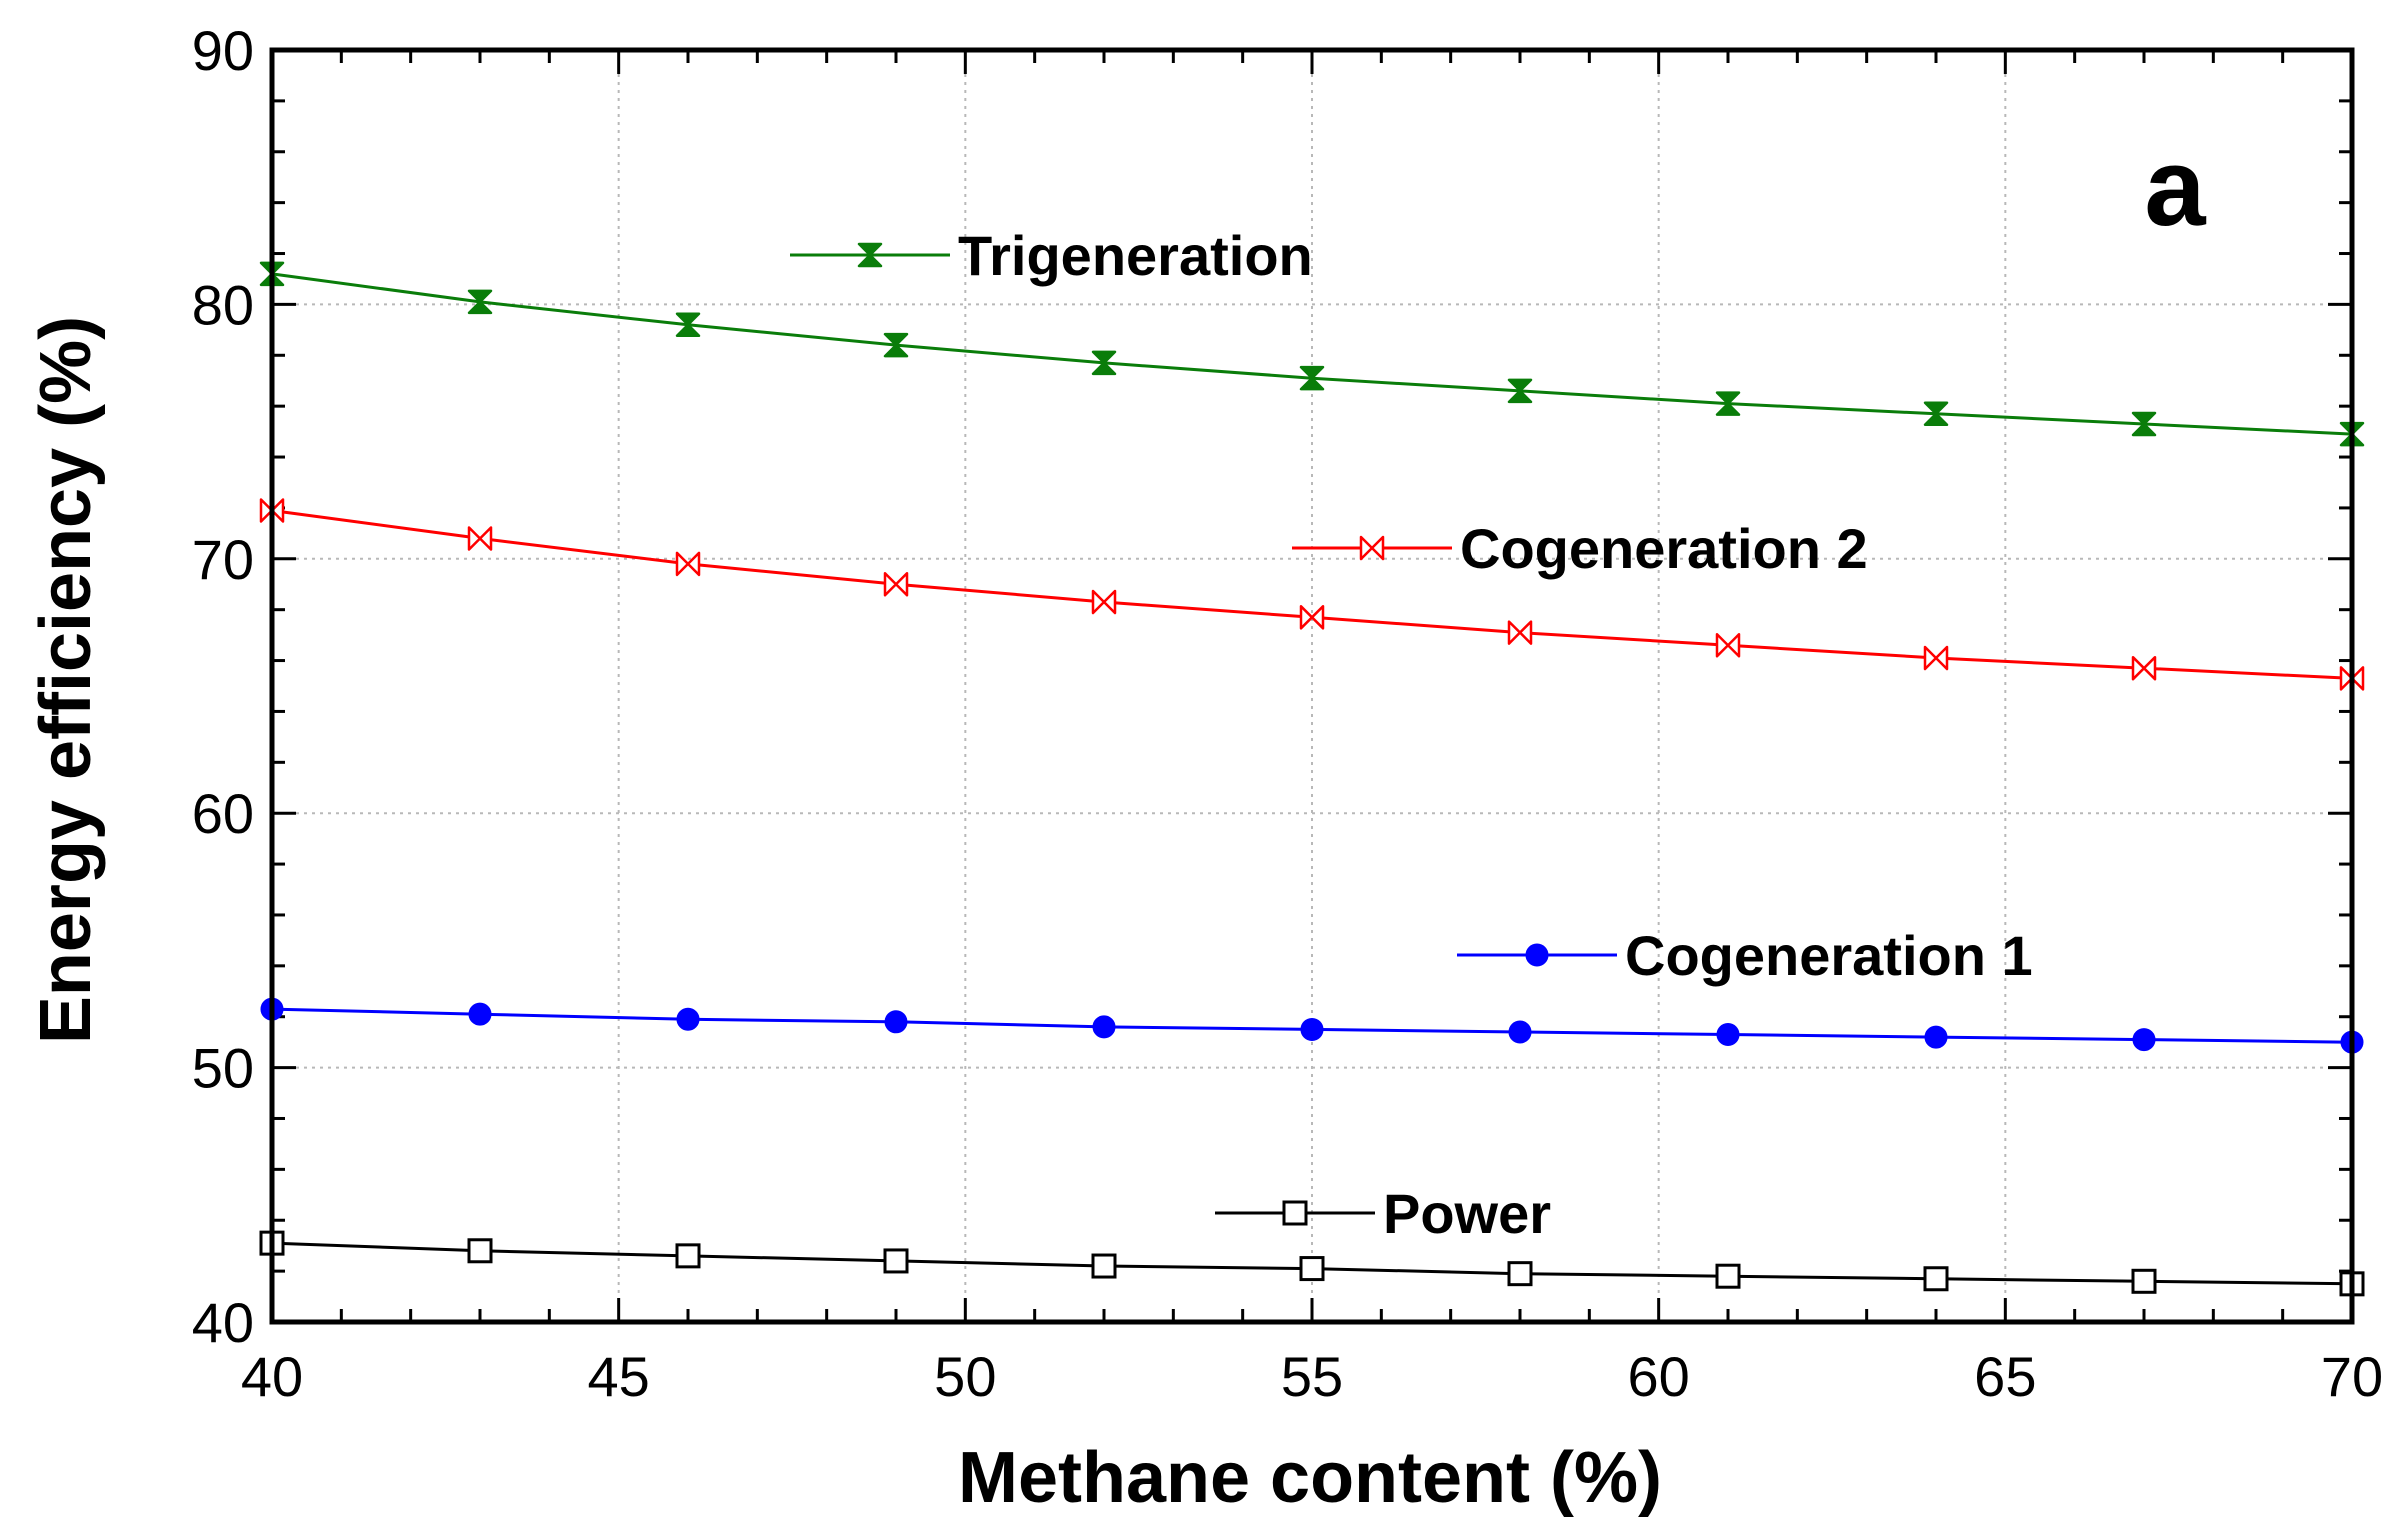  I want to click on x-tick-label: 70, so click(2352, 1376).